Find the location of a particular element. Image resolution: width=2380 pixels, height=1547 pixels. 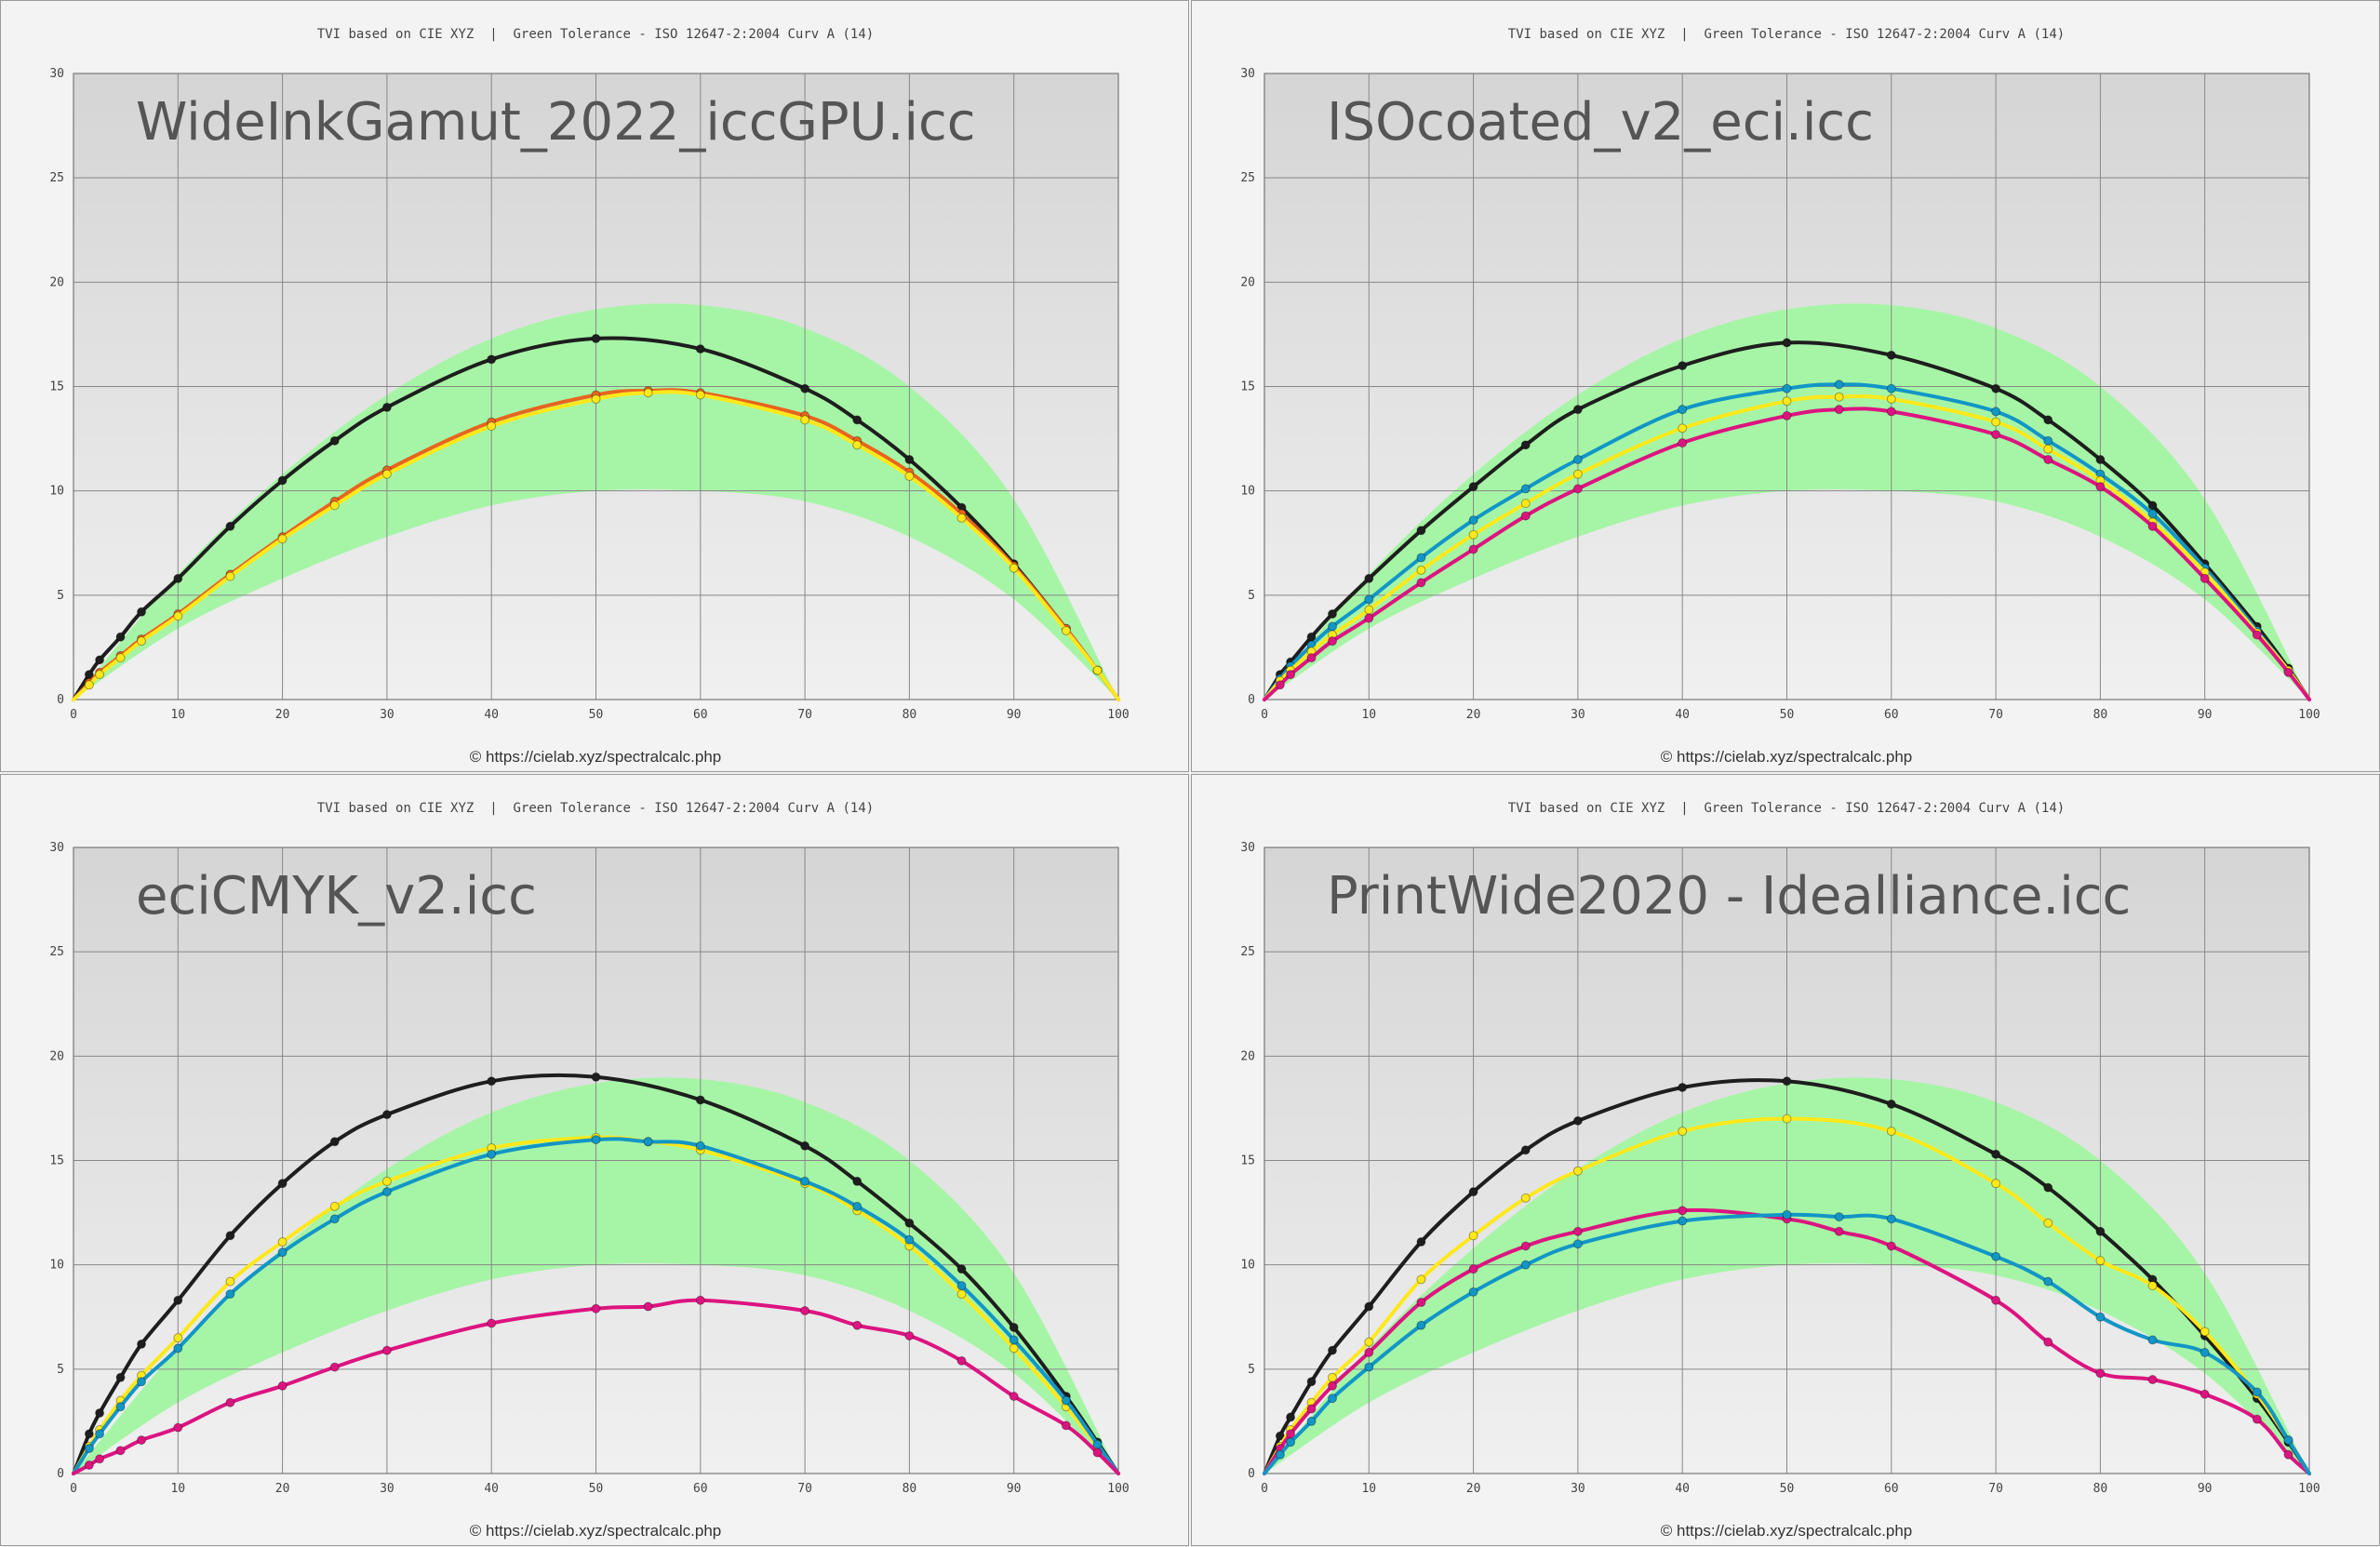

x-tick-label: 50 is located at coordinates (1787, 715).